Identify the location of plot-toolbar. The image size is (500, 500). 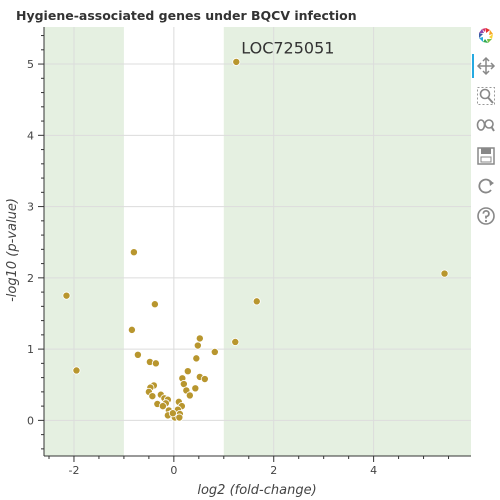
(485, 144).